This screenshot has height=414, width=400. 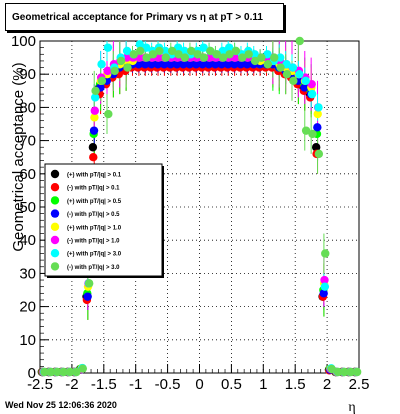 What do you see at coordinates (27, 307) in the screenshot?
I see `y-tick-label: 20` at bounding box center [27, 307].